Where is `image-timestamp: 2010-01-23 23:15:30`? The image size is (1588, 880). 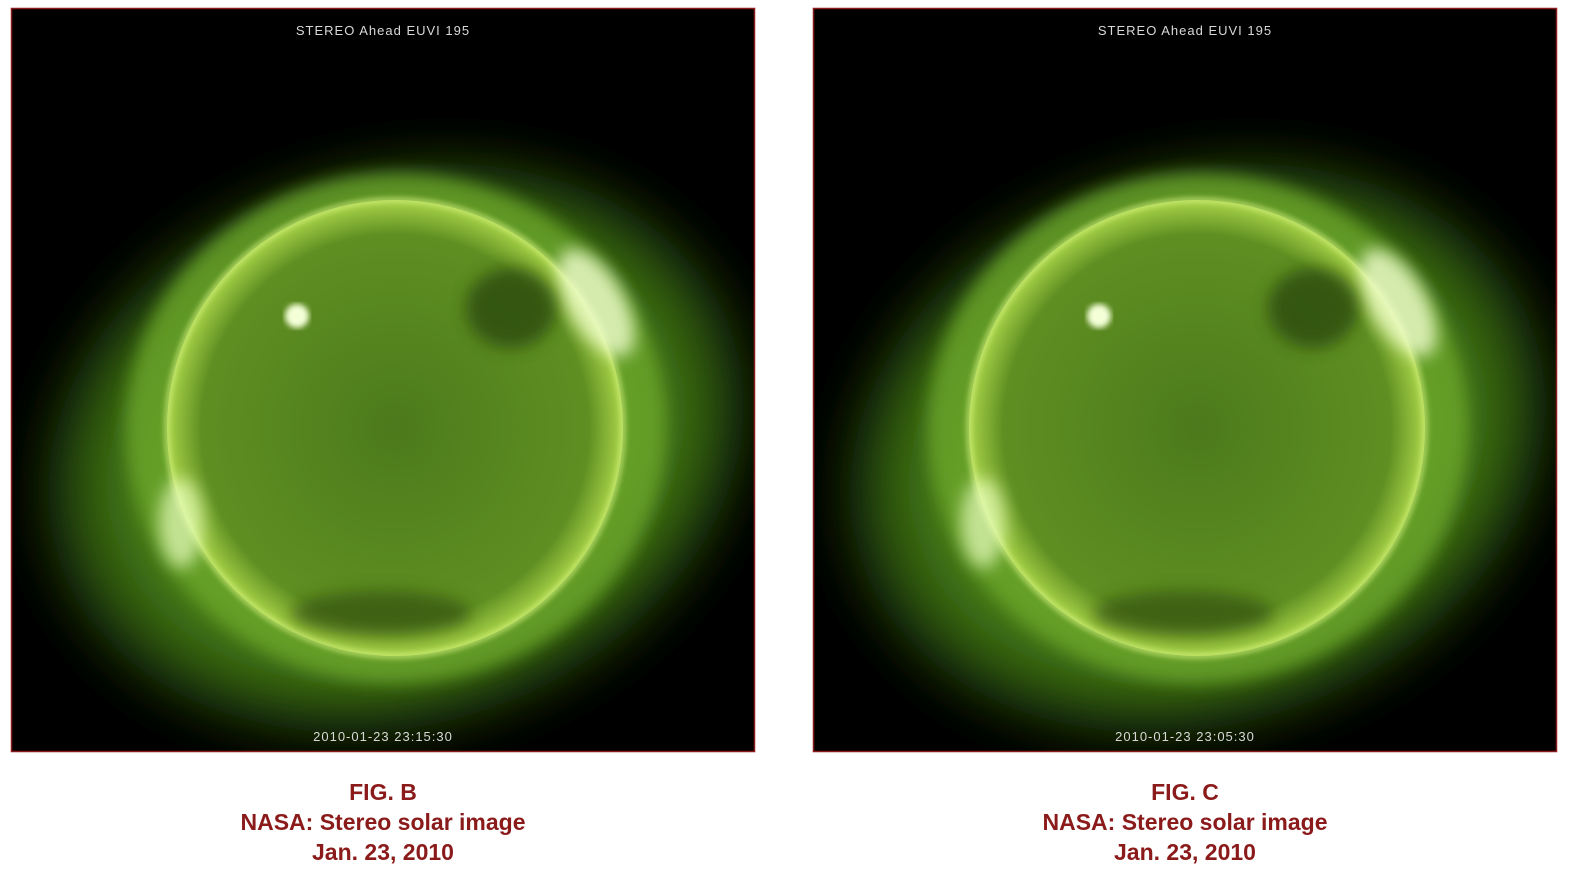
image-timestamp: 2010-01-23 23:15:30 is located at coordinates (383, 736).